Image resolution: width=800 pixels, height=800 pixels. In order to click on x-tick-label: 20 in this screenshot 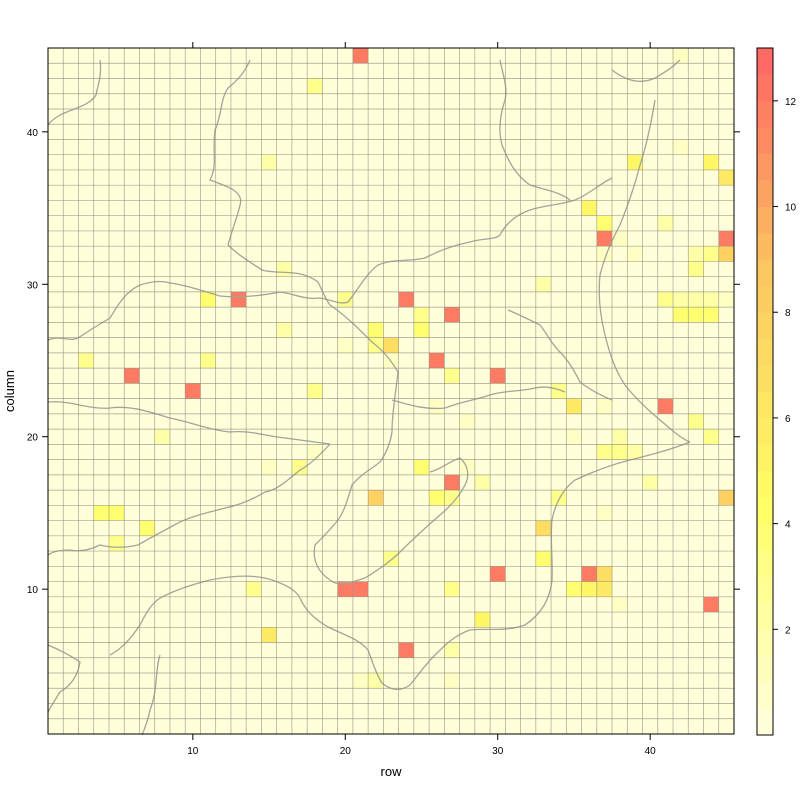, I will do `click(346, 751)`.